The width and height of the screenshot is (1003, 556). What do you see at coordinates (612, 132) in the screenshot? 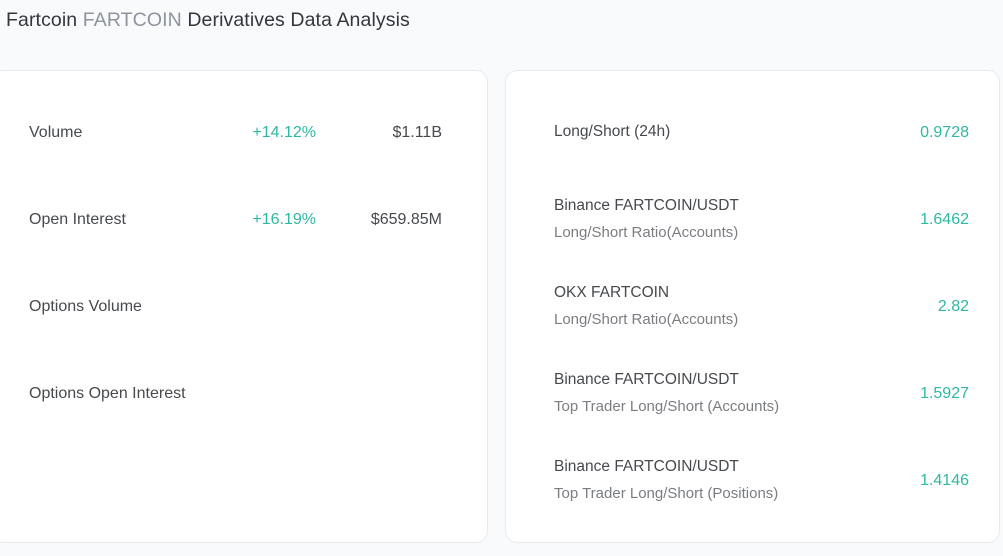
I see `ratio-name: Long/Short (24h)` at bounding box center [612, 132].